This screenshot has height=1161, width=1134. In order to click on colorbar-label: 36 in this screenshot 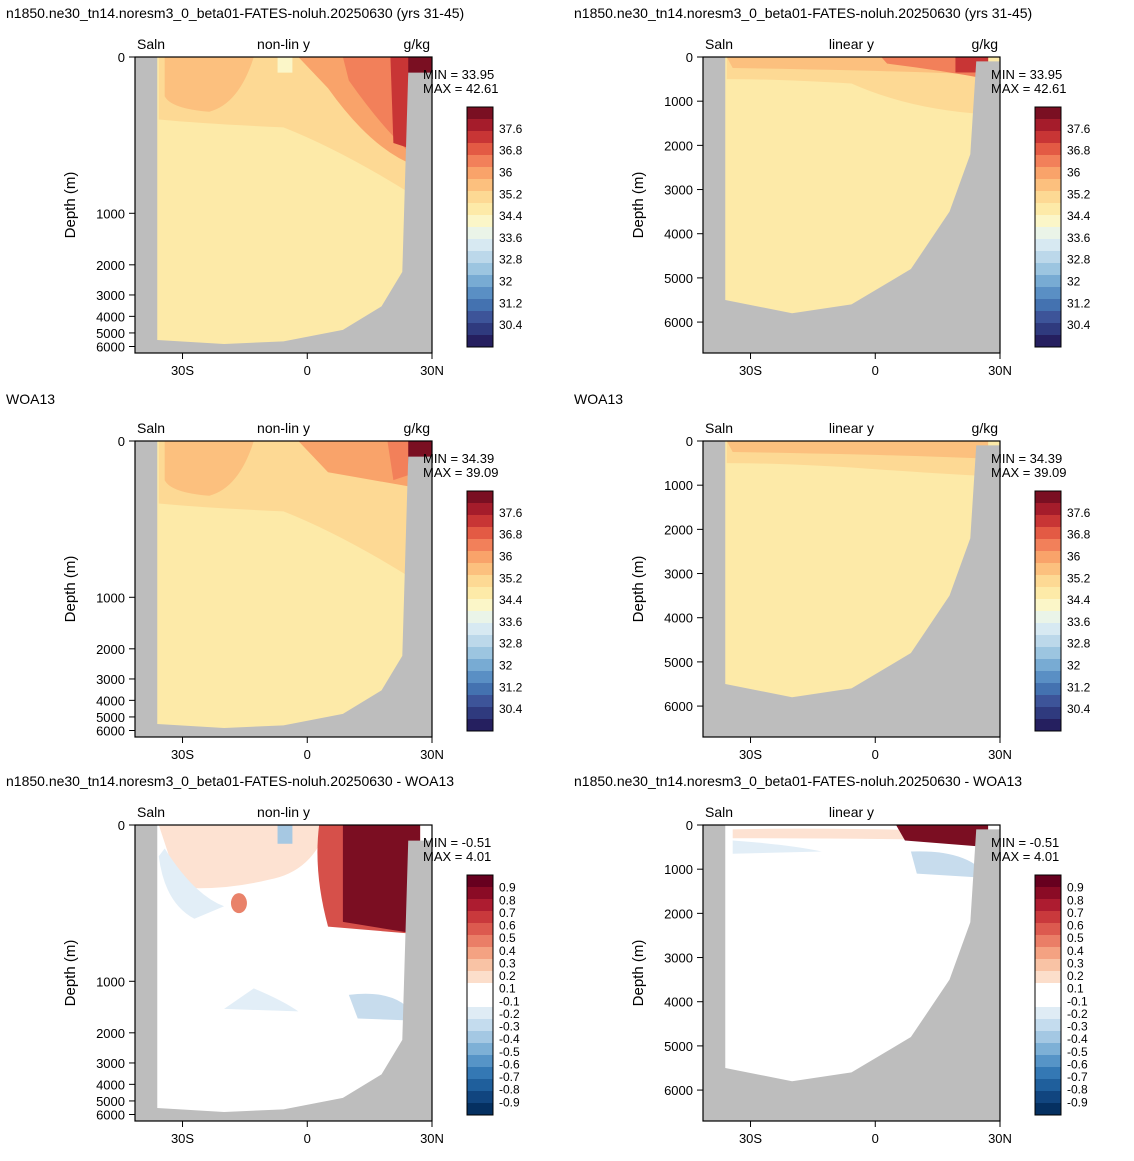, I will do `click(506, 172)`.